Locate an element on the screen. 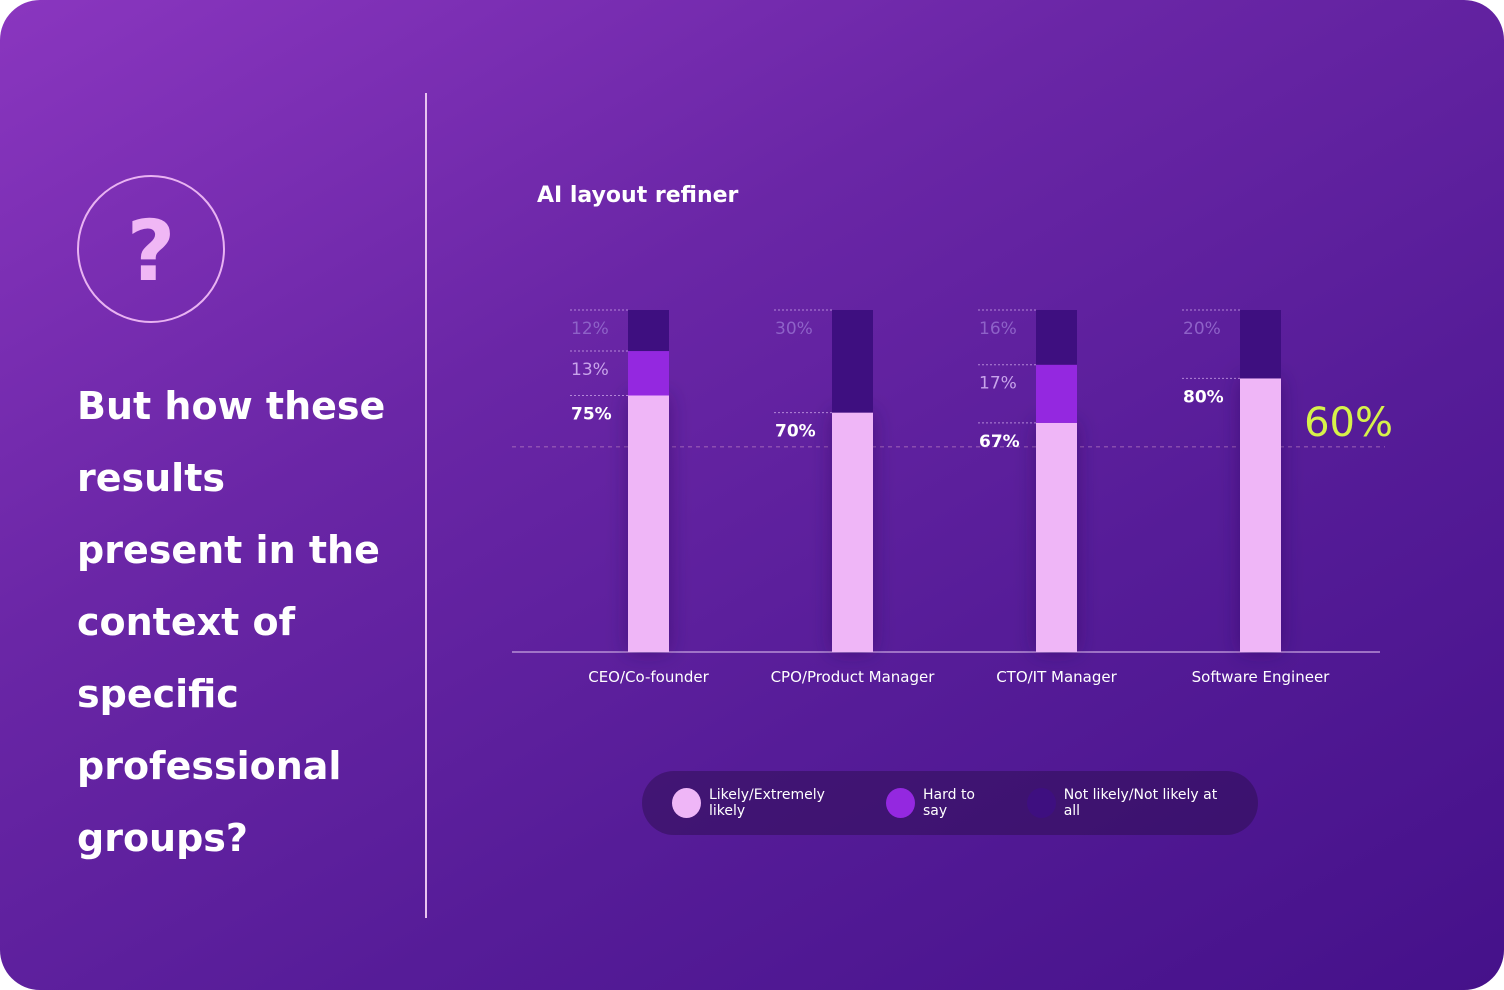  question-mark-icon: ? is located at coordinates (151, 251).